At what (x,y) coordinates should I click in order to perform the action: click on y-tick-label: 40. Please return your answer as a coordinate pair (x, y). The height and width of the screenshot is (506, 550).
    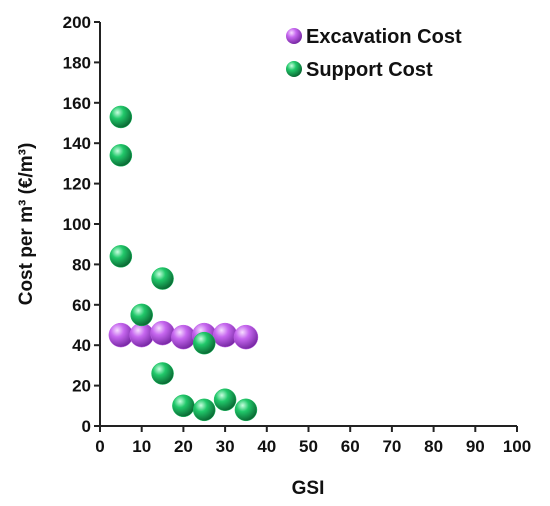
    Looking at the image, I should click on (81, 345).